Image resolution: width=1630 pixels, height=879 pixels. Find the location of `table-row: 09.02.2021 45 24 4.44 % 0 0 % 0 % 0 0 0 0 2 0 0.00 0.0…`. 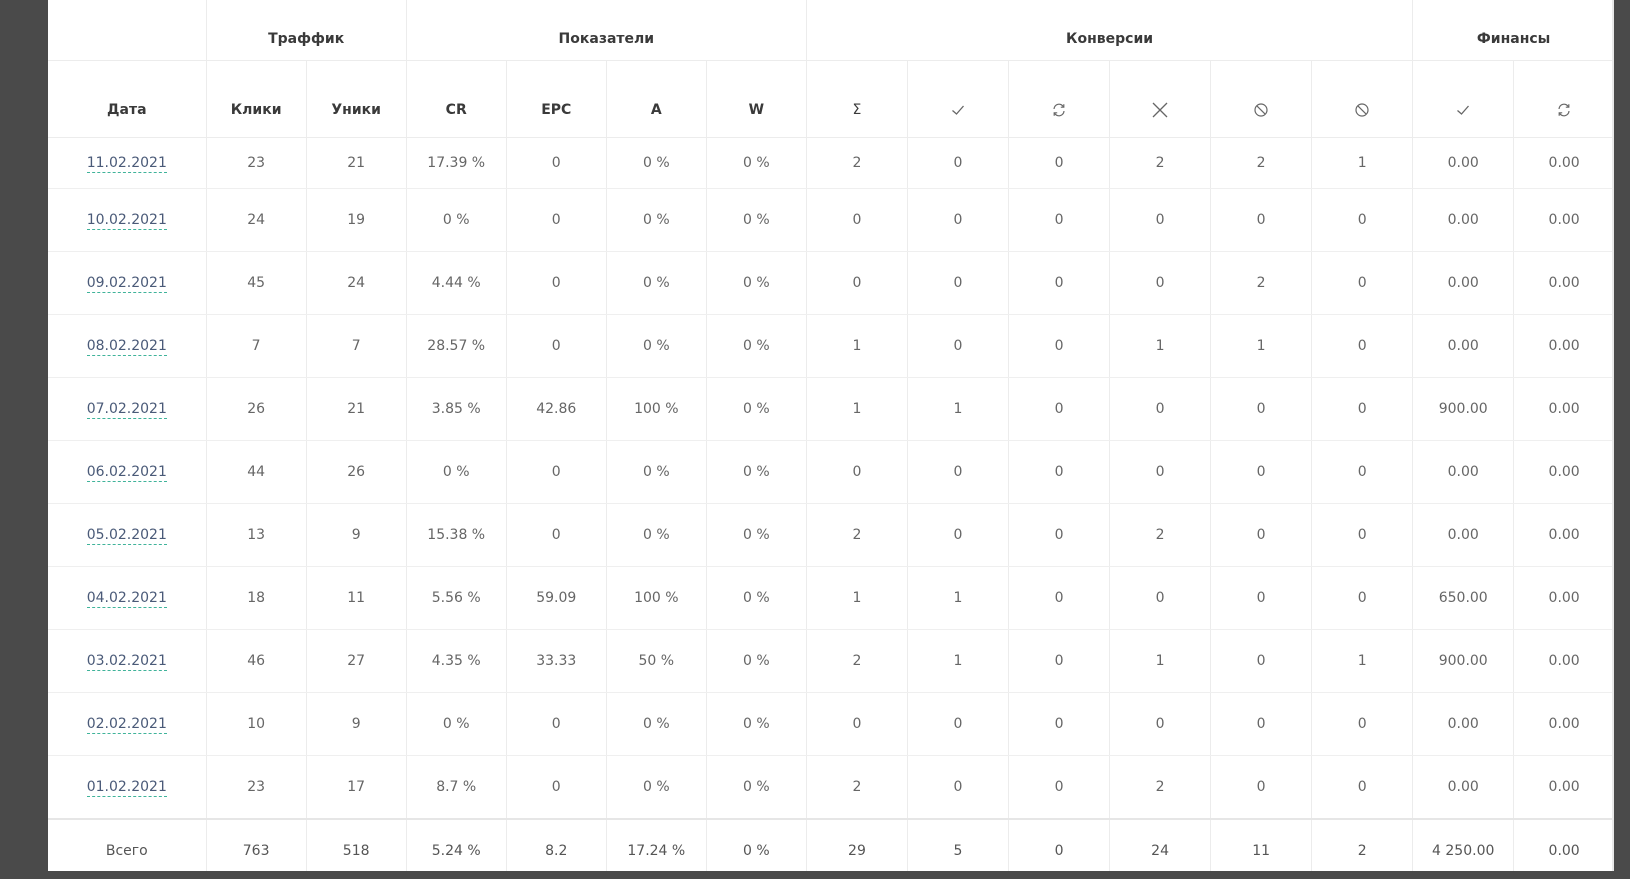

table-row: 09.02.2021 45 24 4.44 % 0 0 % 0 % 0 0 0 0 2 0 0.00 0.0… is located at coordinates (831, 283).